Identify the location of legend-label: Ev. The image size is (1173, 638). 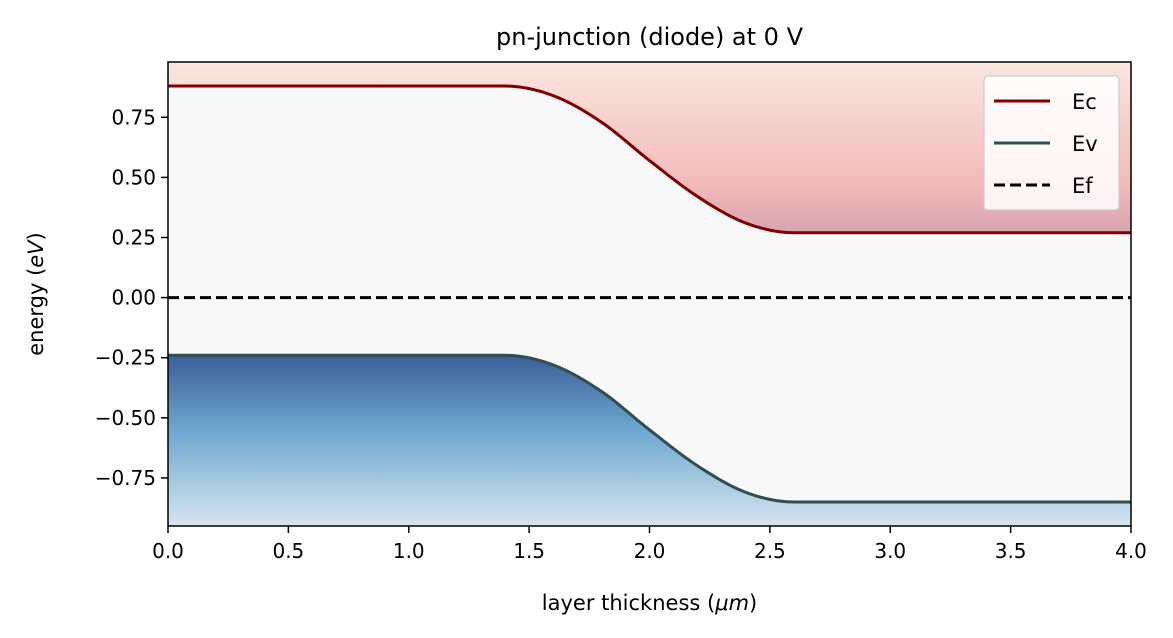
(1085, 144).